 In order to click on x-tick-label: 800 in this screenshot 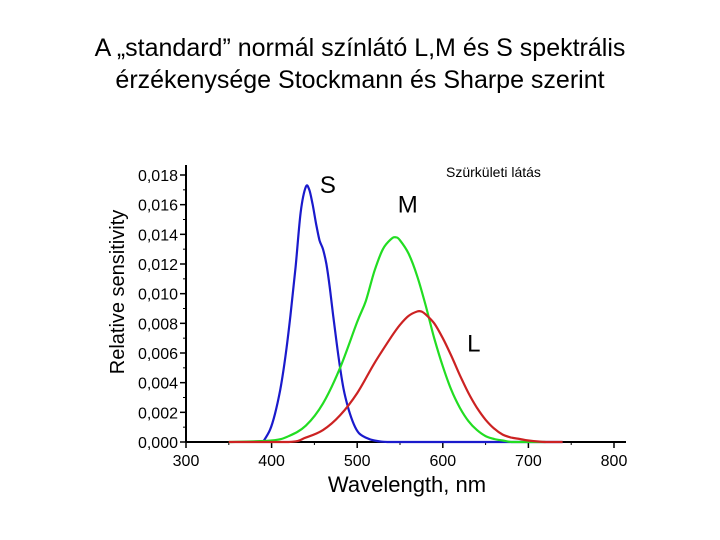, I will do `click(614, 461)`.